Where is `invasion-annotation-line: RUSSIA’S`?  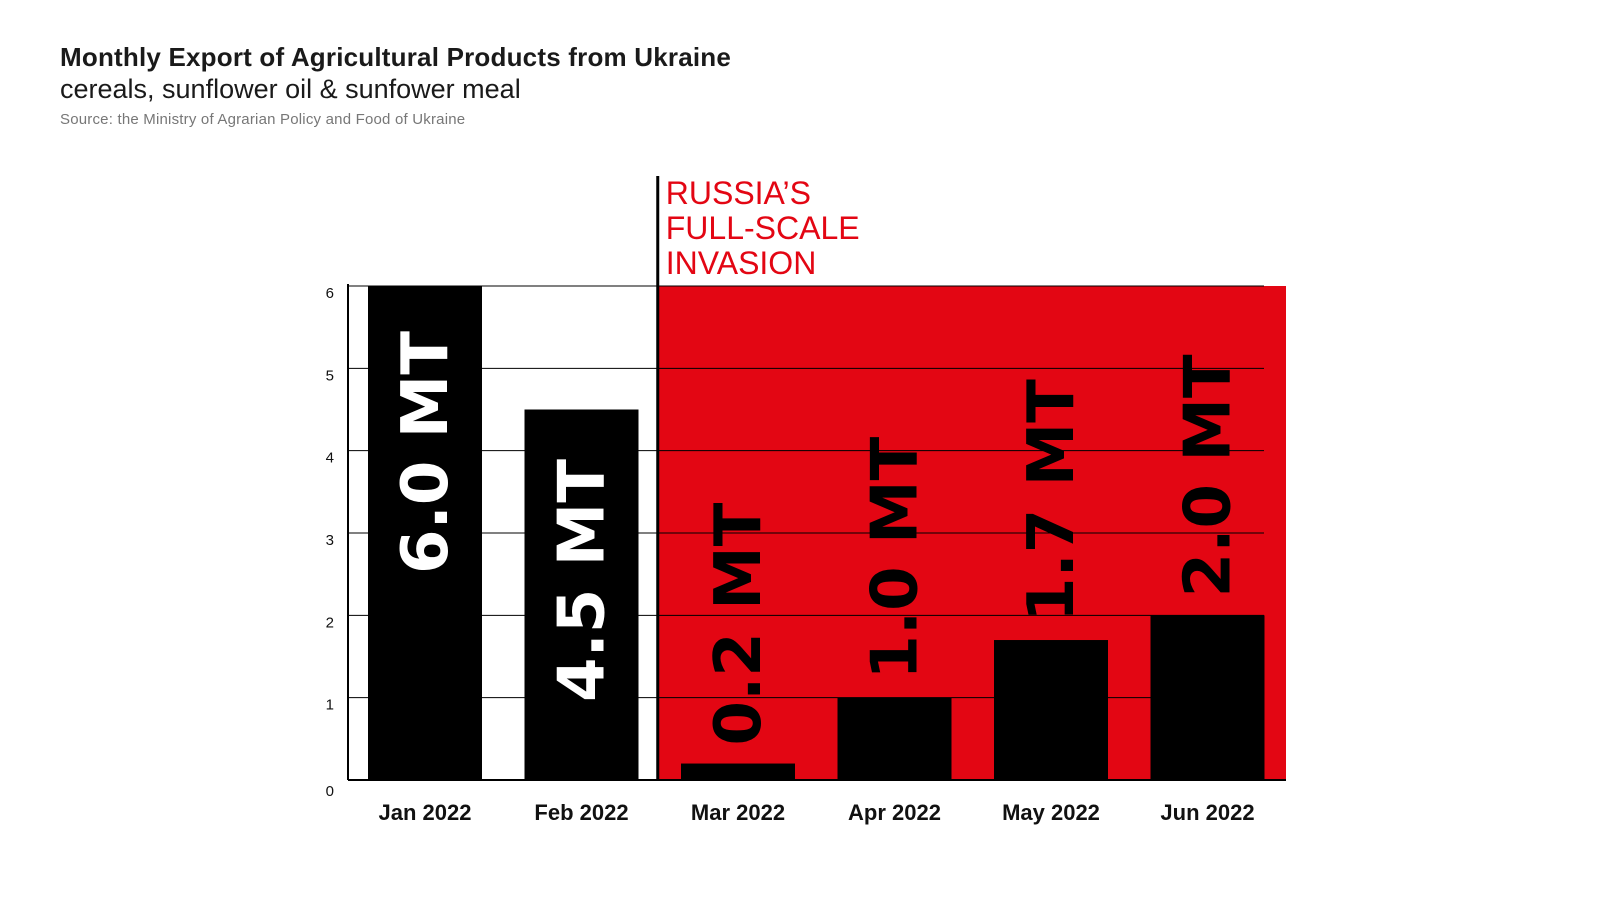 invasion-annotation-line: RUSSIA’S is located at coordinates (738, 193).